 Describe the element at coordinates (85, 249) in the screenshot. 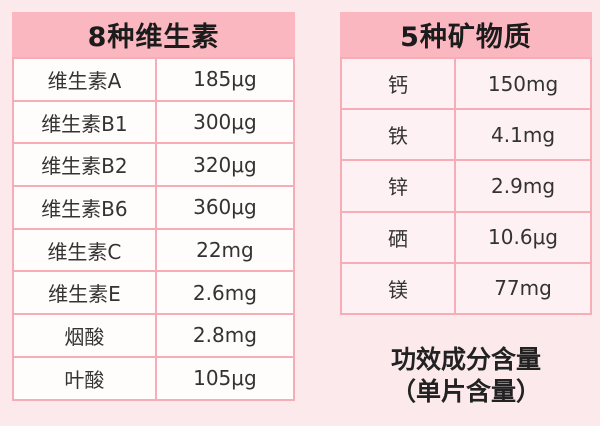

I see `table-row-label: 维生素C` at that location.